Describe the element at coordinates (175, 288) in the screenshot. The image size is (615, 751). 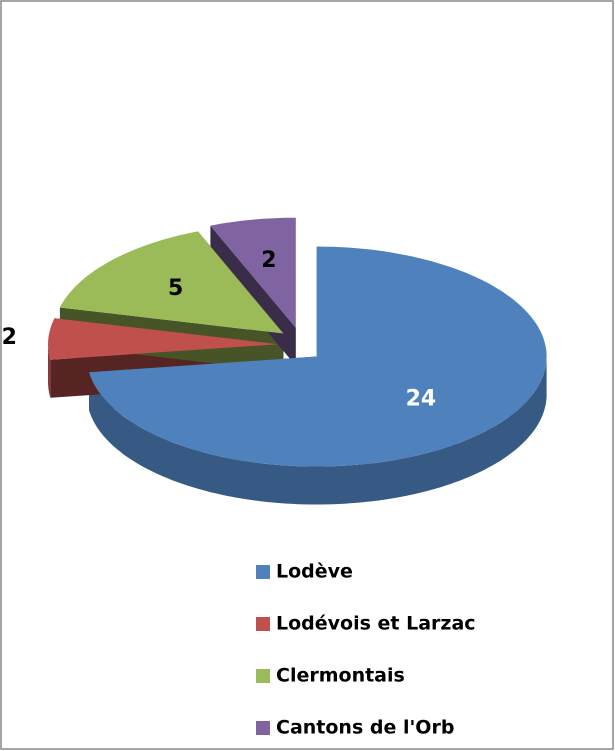
I see `data-label: 5` at that location.